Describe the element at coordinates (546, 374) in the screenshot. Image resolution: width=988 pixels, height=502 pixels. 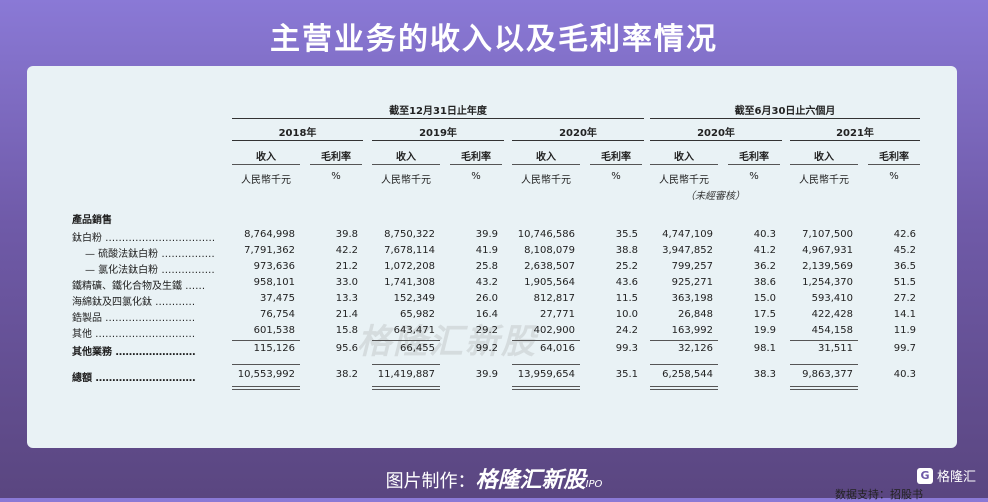
I see `cell-revenue: 13,959,654` at that location.